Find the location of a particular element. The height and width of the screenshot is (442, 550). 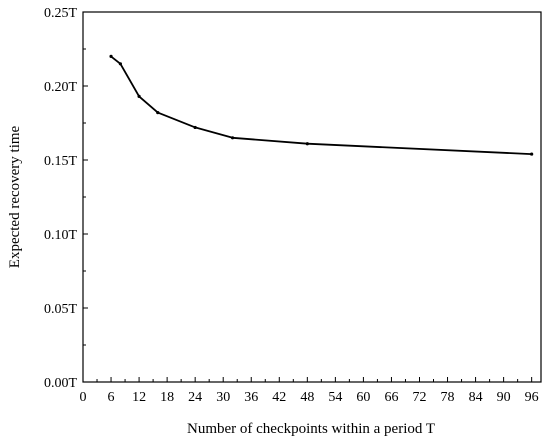

x-tick-label: 48 is located at coordinates (307, 397).